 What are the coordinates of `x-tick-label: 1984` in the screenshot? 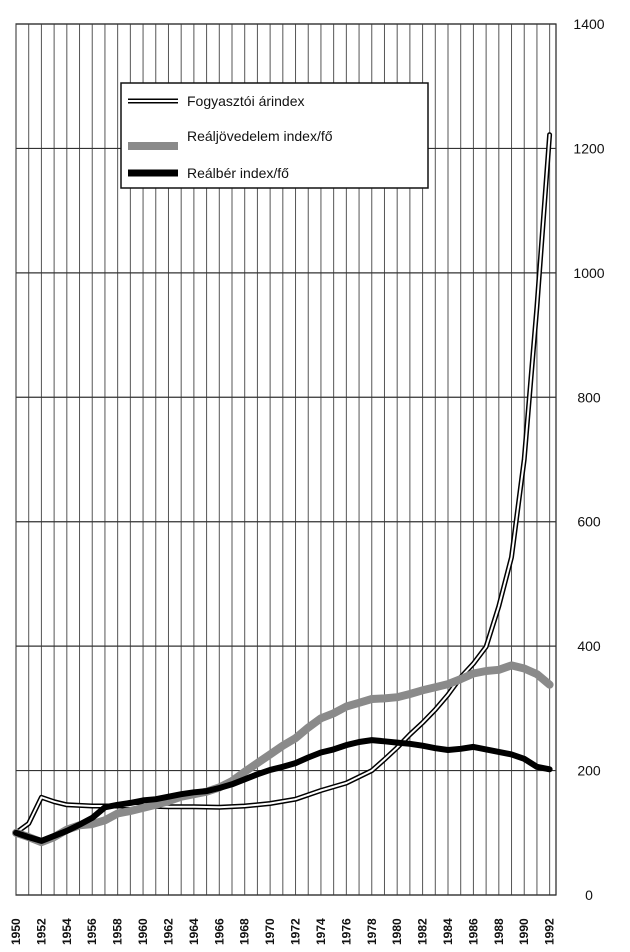 It's located at (448, 931).